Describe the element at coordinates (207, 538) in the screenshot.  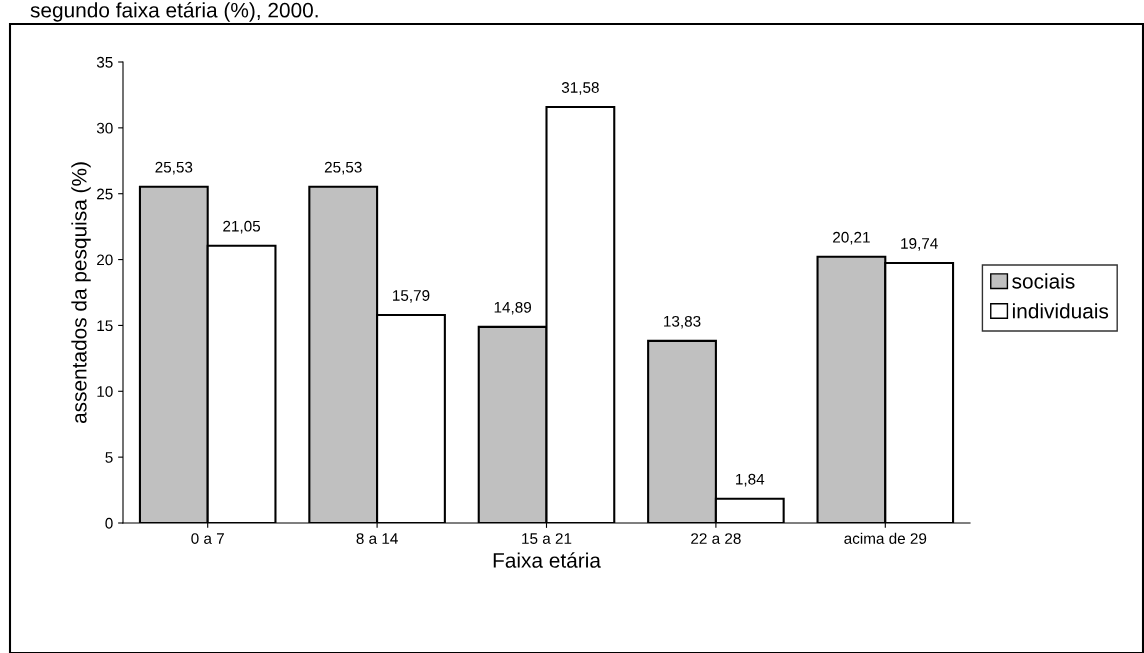
I see `x-tick-label: 0 a 7` at that location.